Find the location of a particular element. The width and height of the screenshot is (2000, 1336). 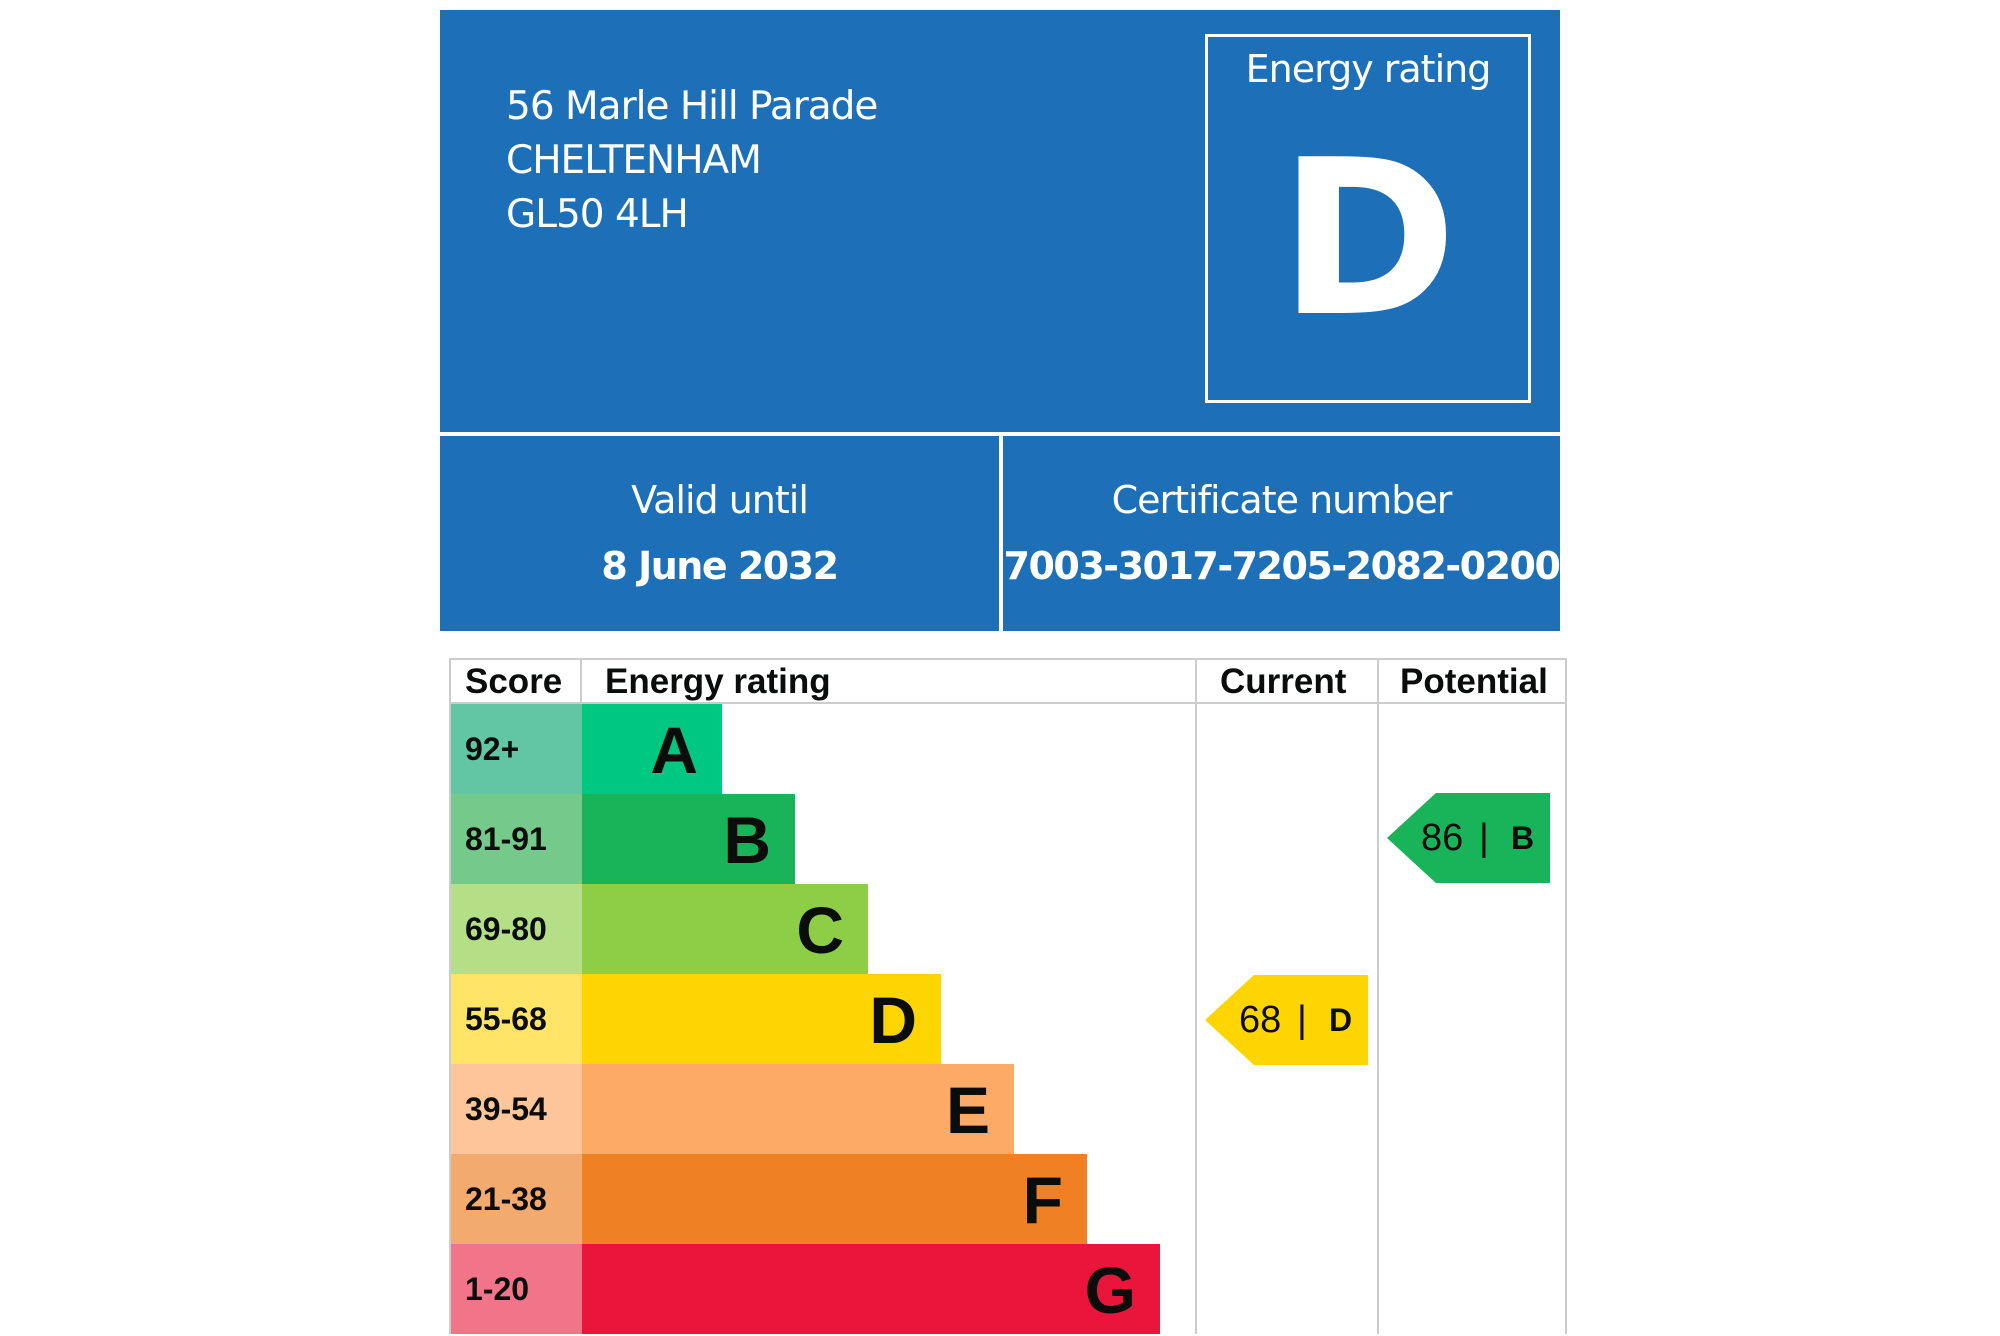

address-line-1: 56 Marle Hill Parade is located at coordinates (692, 106).